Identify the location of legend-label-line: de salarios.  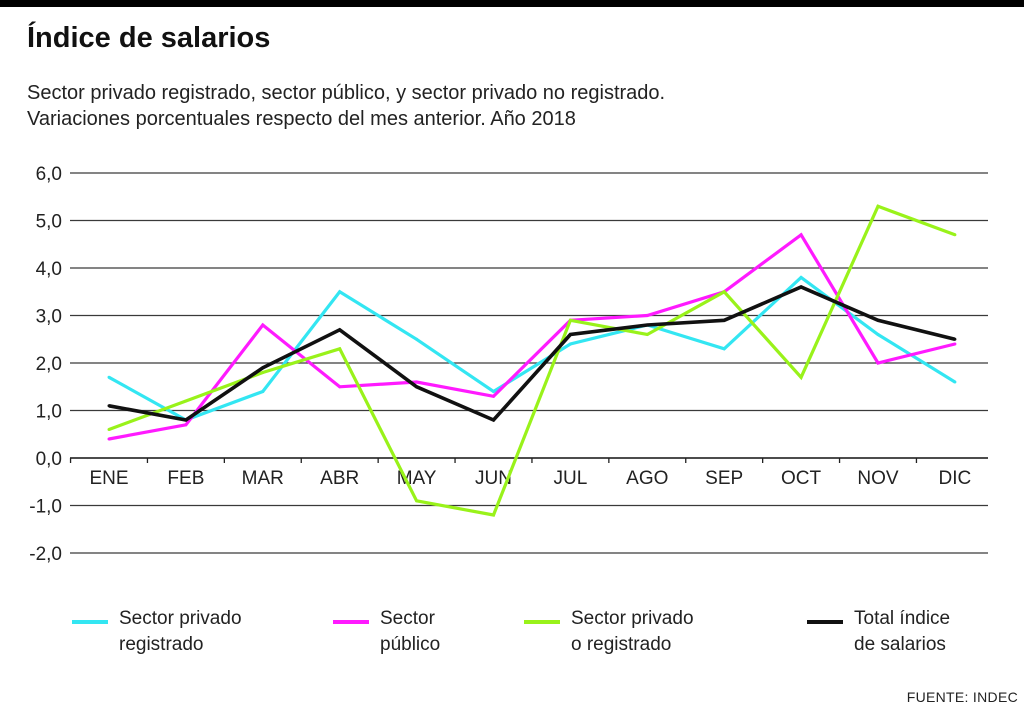
(900, 644).